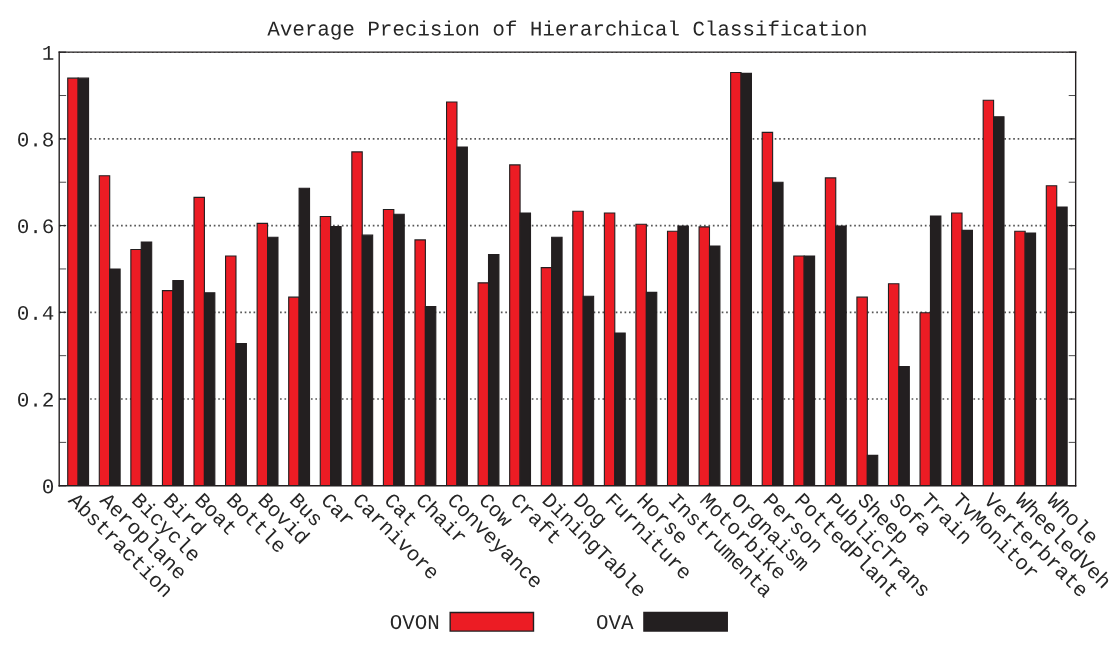 The height and width of the screenshot is (652, 1117). Describe the element at coordinates (414, 622) in the screenshot. I see `legend-label: OVON` at that location.